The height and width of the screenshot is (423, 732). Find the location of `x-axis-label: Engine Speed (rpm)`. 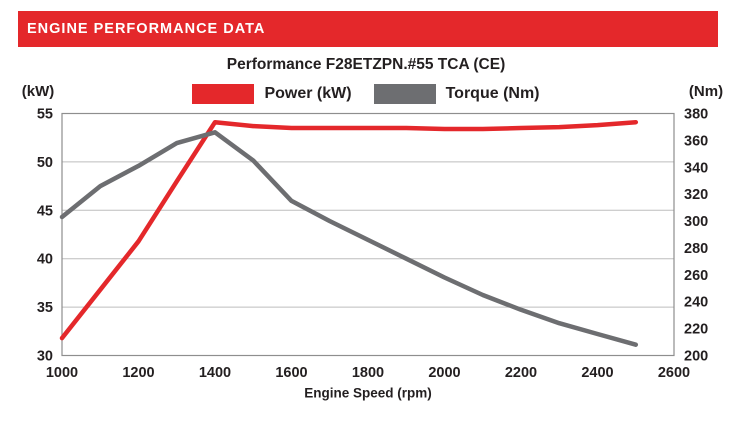

x-axis-label: Engine Speed (rpm) is located at coordinates (368, 393).